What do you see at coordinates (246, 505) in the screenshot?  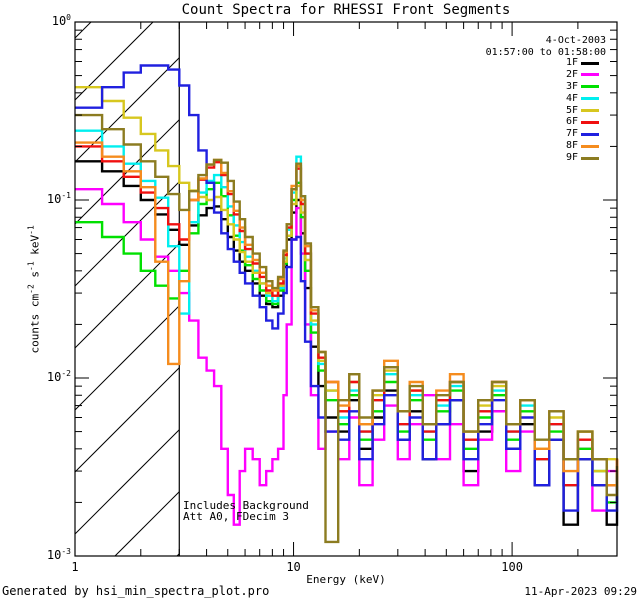 I see `annotation-includes-background: Includes Background` at bounding box center [246, 505].